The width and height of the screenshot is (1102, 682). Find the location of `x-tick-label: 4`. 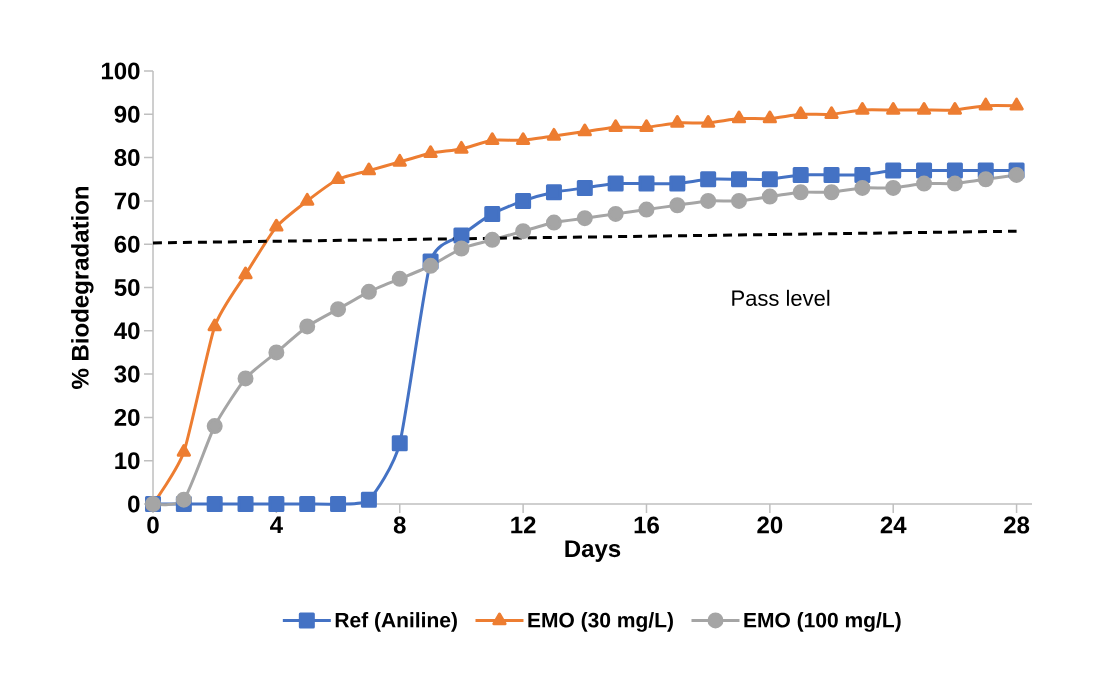

x-tick-label: 4 is located at coordinates (276, 525).